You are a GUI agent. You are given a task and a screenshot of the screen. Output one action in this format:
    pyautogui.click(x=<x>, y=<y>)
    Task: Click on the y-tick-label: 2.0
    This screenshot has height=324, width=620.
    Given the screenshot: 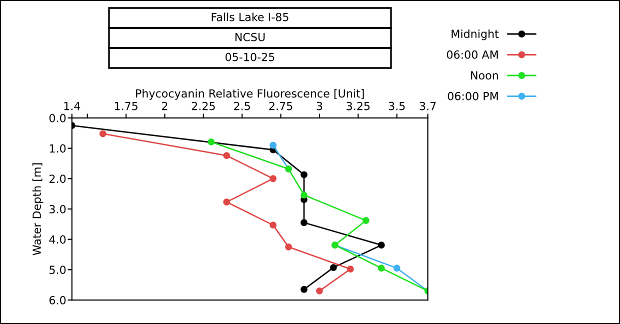 What is the action you would take?
    pyautogui.click(x=58, y=179)
    